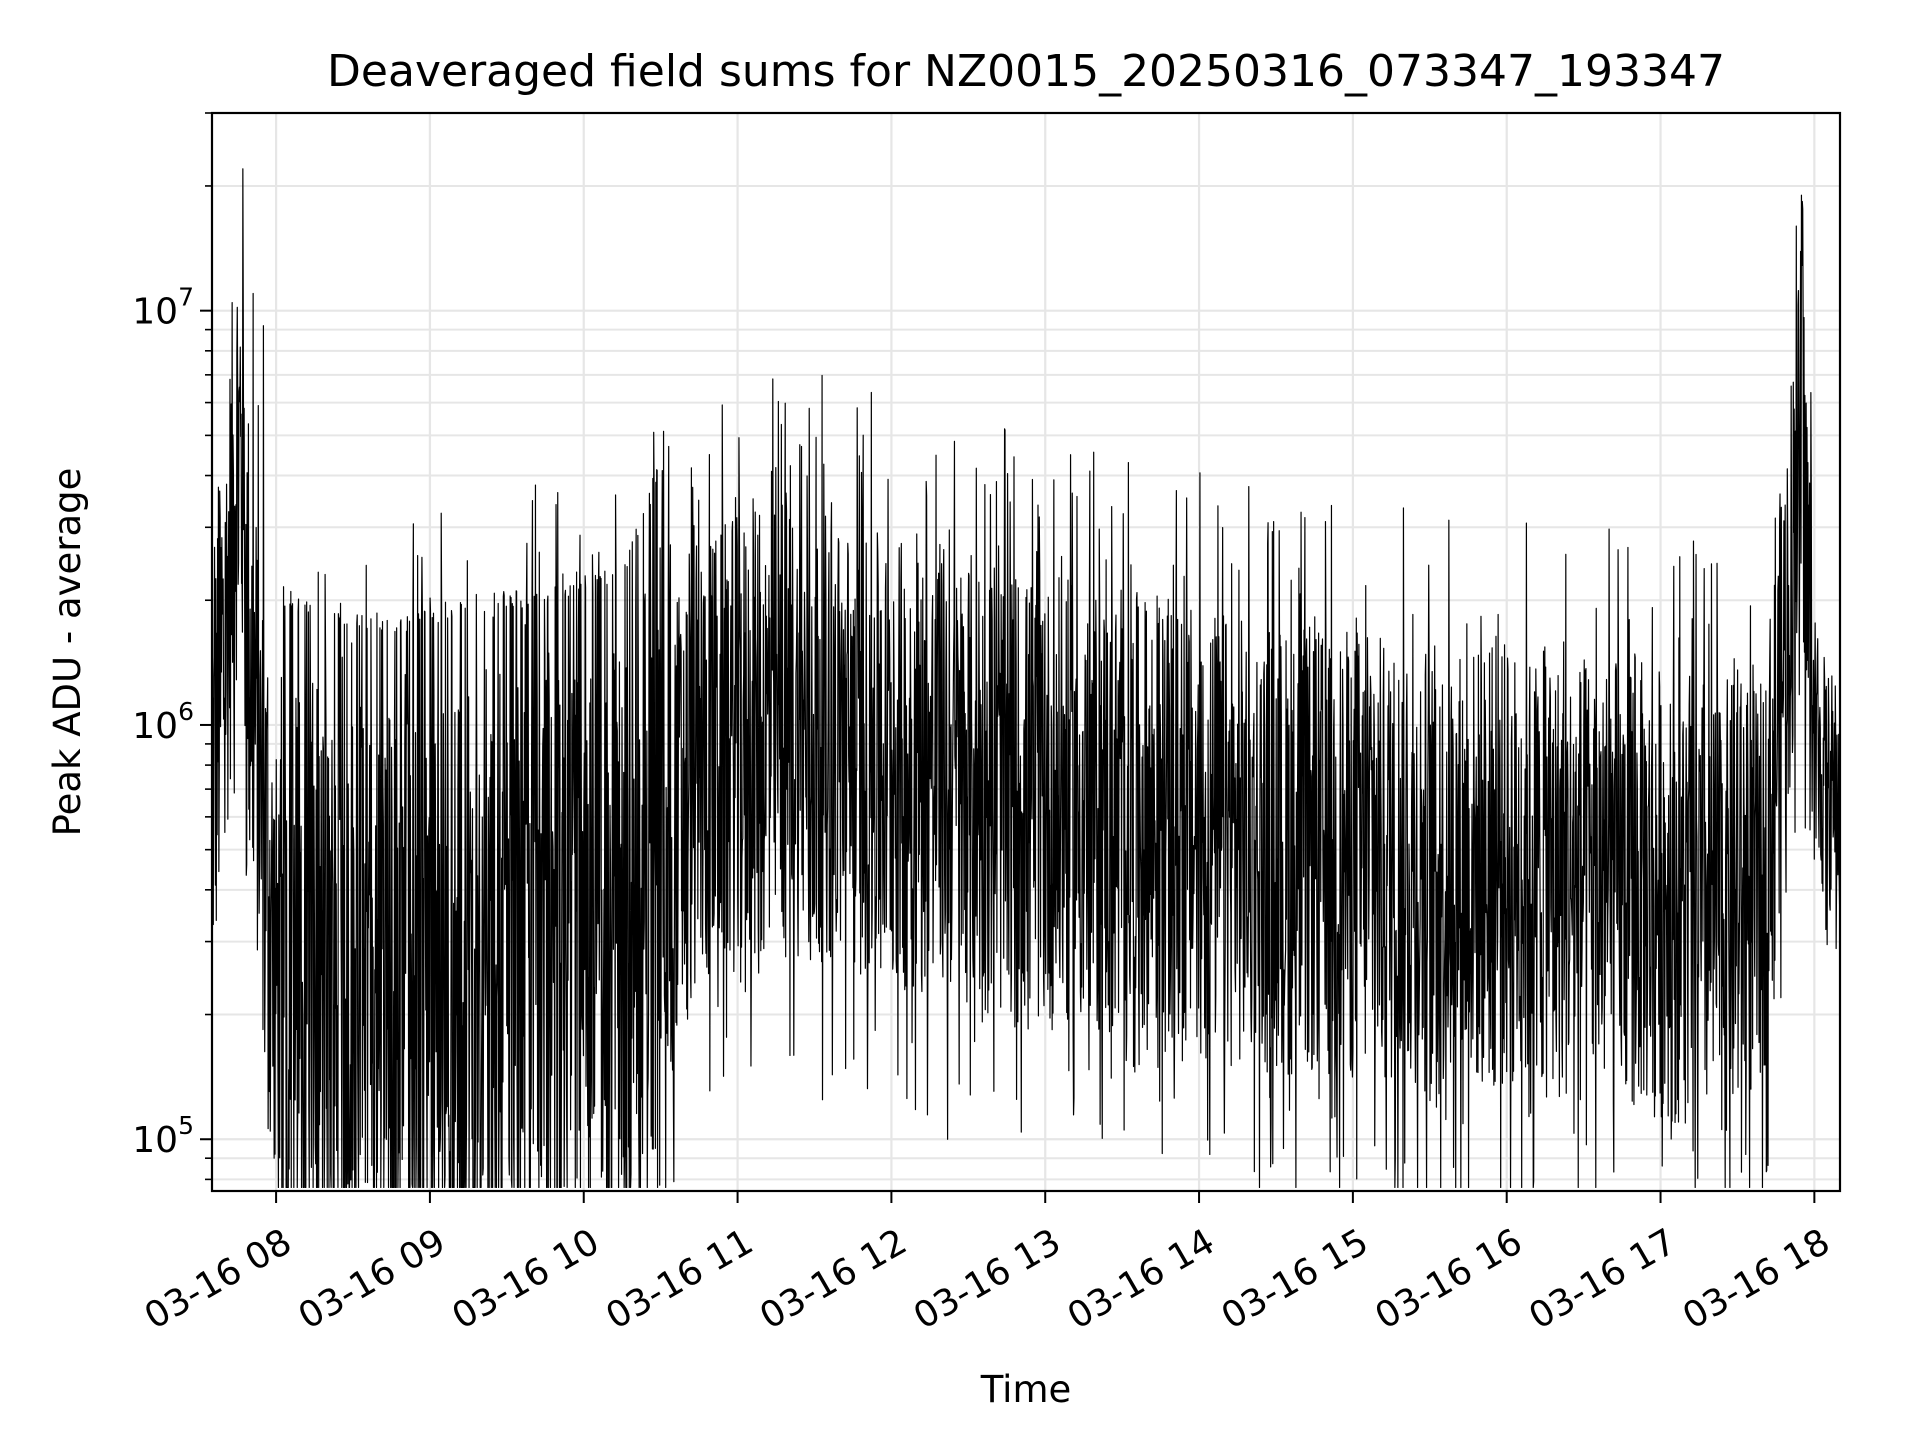  I want to click on y-tick-label: 10⁷, so click(163, 308).